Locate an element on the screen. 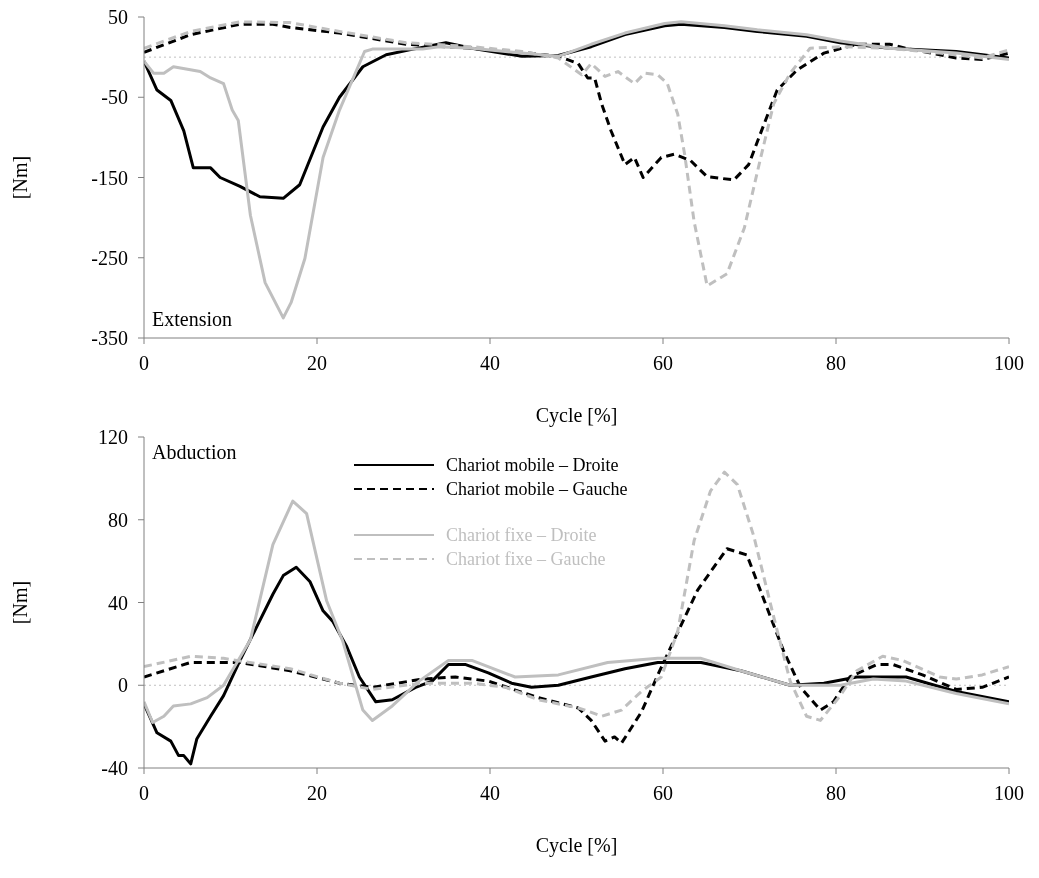 The image size is (1039, 878). y-tick-label: 0 is located at coordinates (123, 685).